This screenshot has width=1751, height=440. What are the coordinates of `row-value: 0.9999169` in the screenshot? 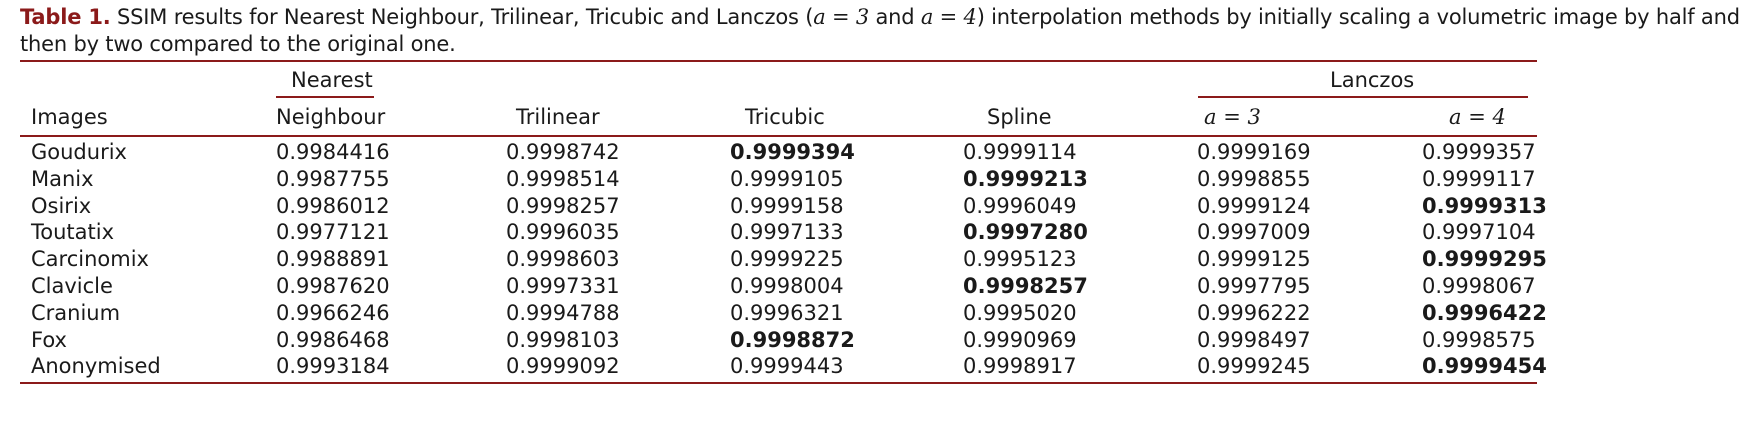 It's located at (1254, 152).